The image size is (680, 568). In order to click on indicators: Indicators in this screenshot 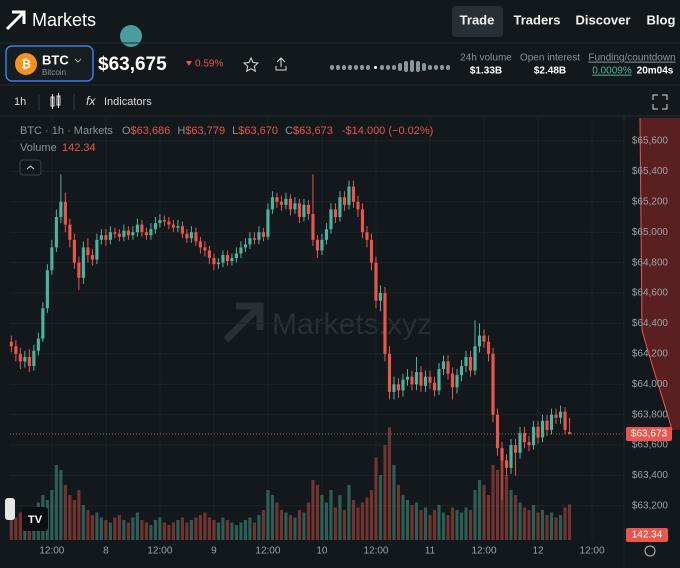, I will do `click(128, 102)`.